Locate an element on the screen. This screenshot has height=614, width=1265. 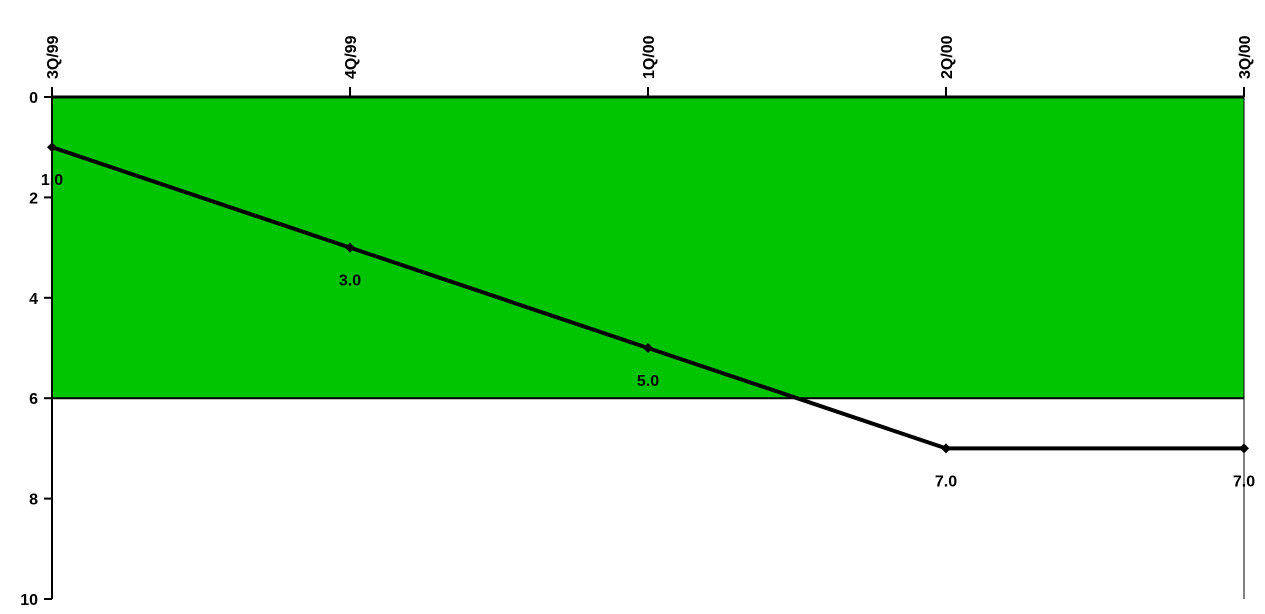
x-tick-label: 2Q/00 is located at coordinates (947, 57).